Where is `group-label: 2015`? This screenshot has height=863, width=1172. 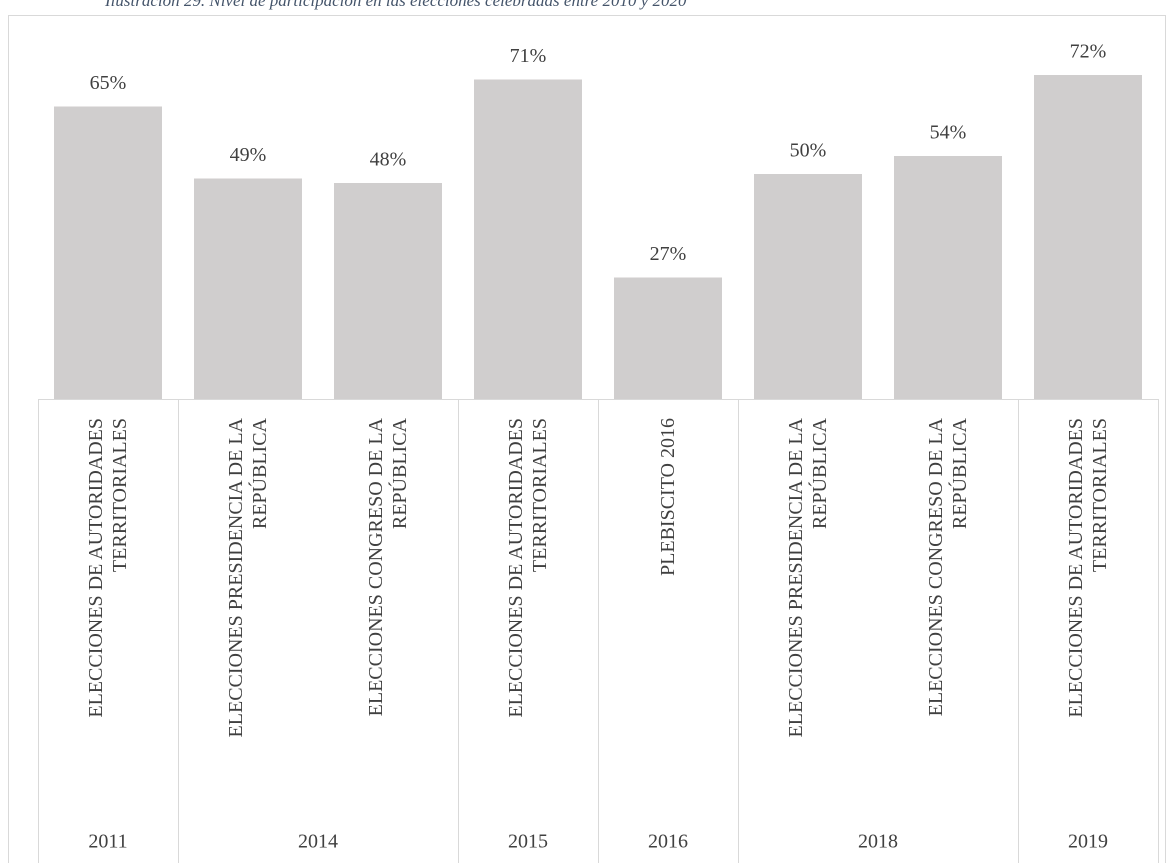 group-label: 2015 is located at coordinates (528, 842).